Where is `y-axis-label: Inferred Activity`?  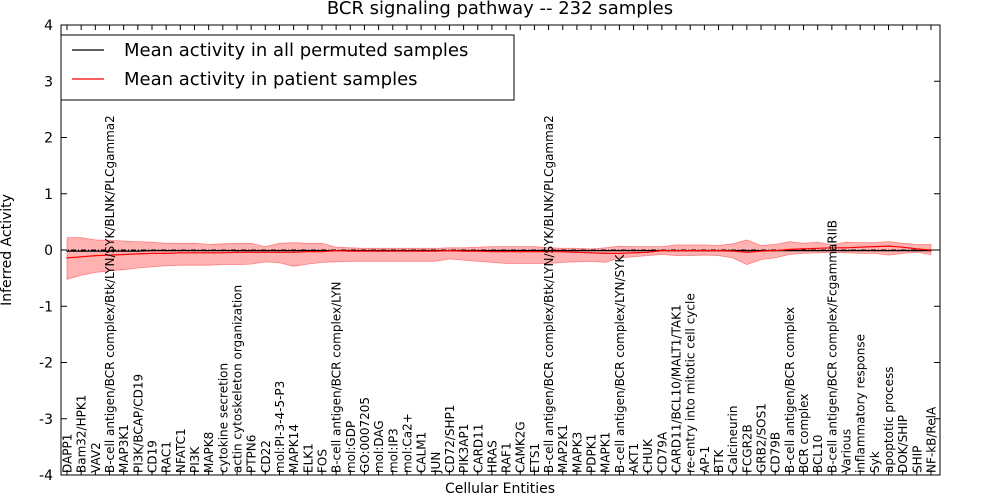
y-axis-label: Inferred Activity is located at coordinates (7, 250).